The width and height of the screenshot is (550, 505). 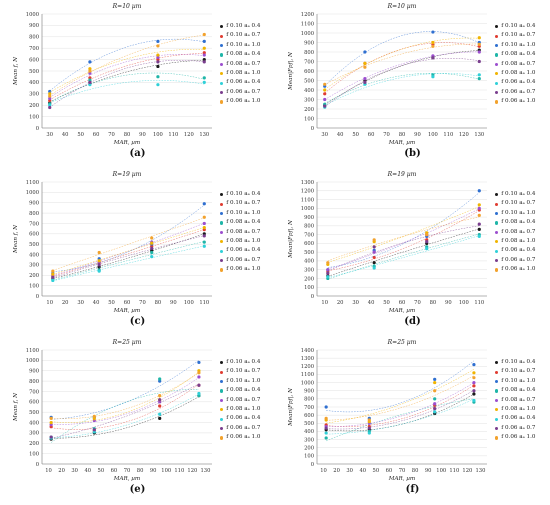 What do you see at coordinates (386, 135) in the screenshot?
I see `x-tick-label: 70` at bounding box center [386, 135].